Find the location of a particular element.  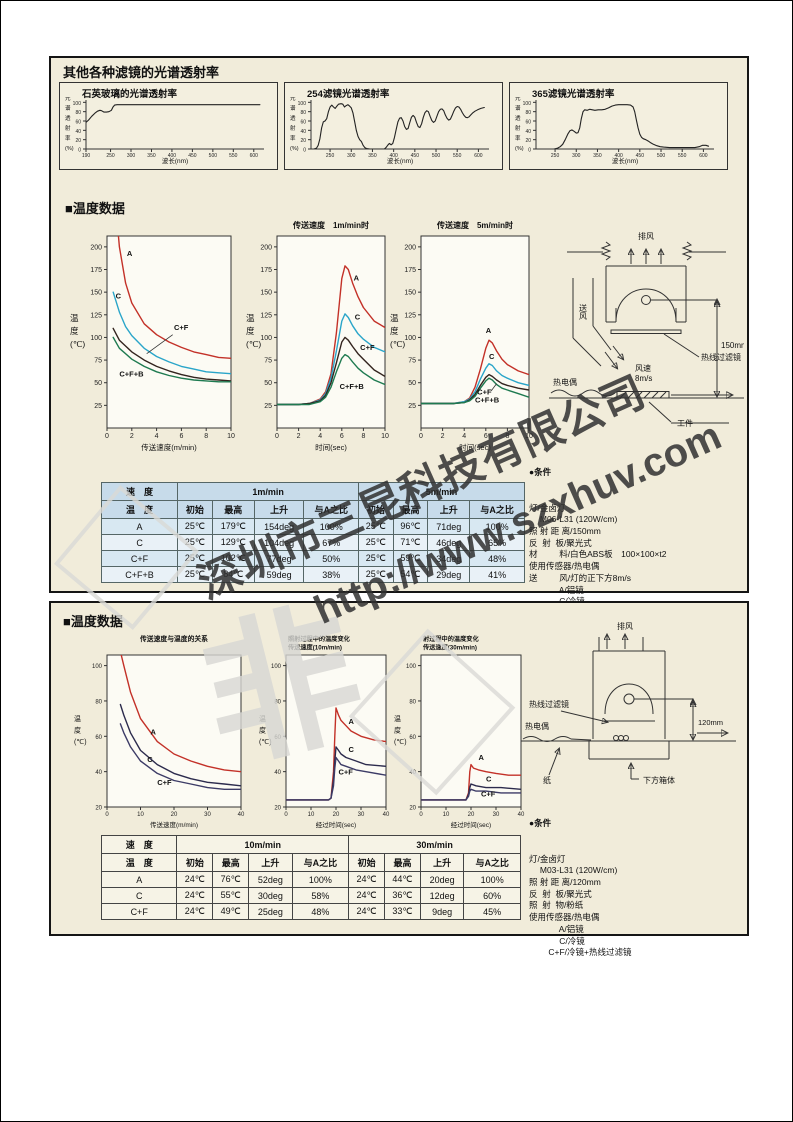

svg-text: 125 is located at coordinates (410, 315).